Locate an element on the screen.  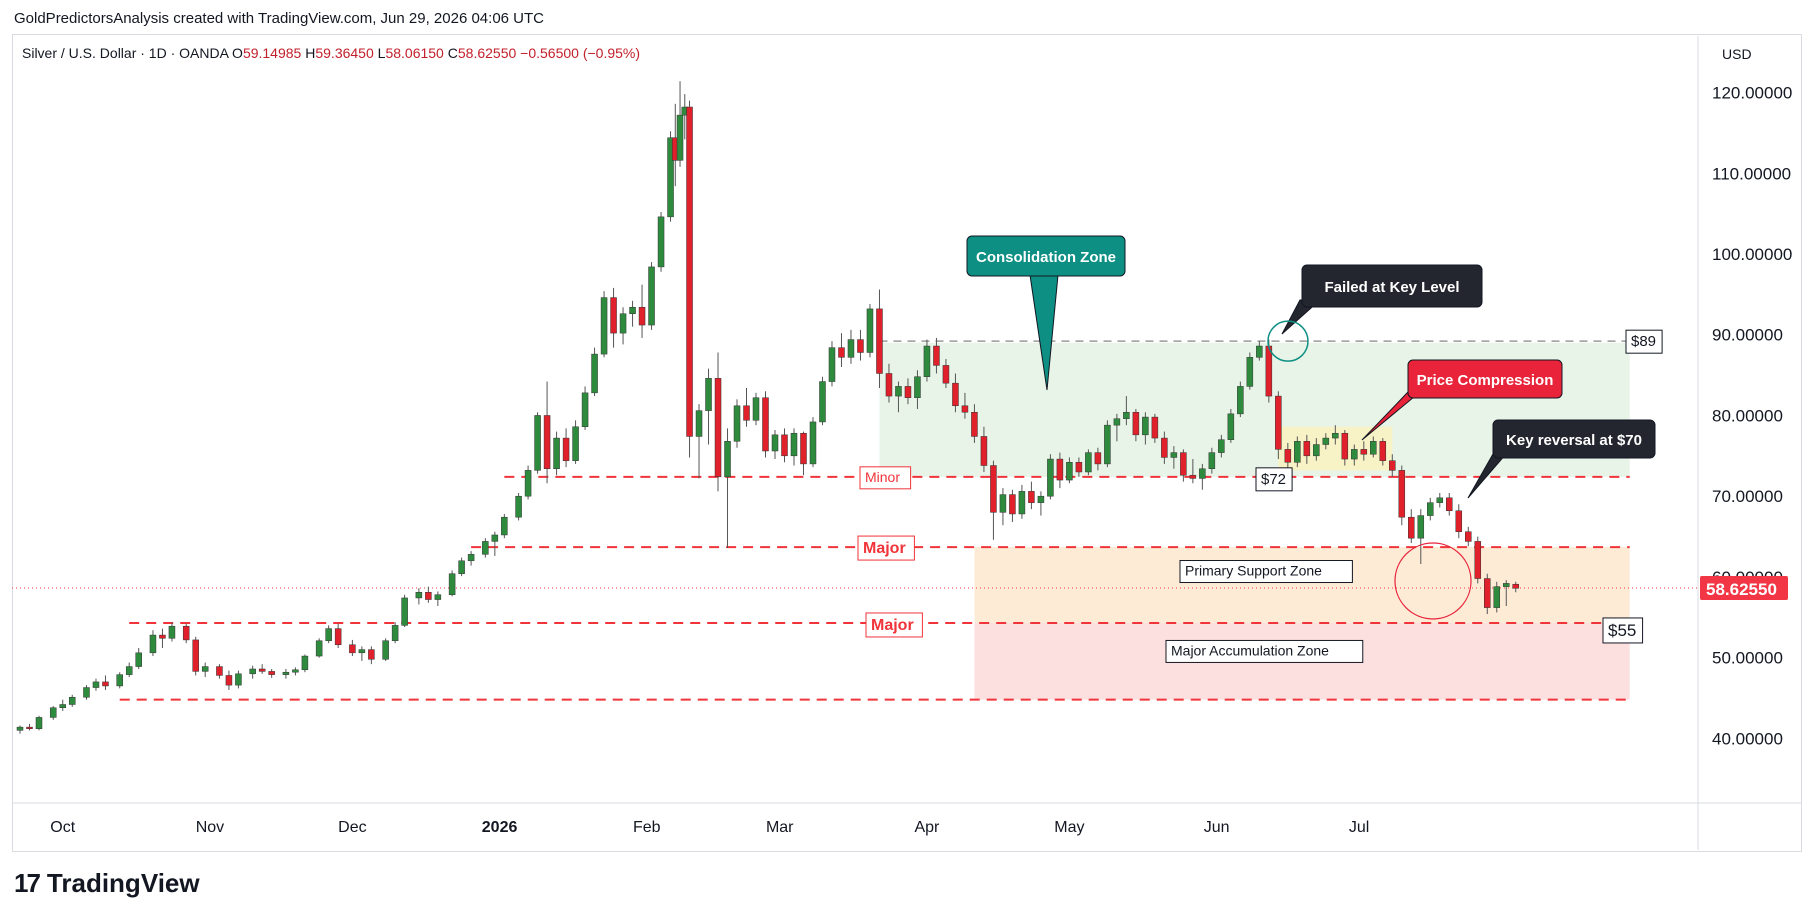
minor-label: Minor is located at coordinates (882, 477).